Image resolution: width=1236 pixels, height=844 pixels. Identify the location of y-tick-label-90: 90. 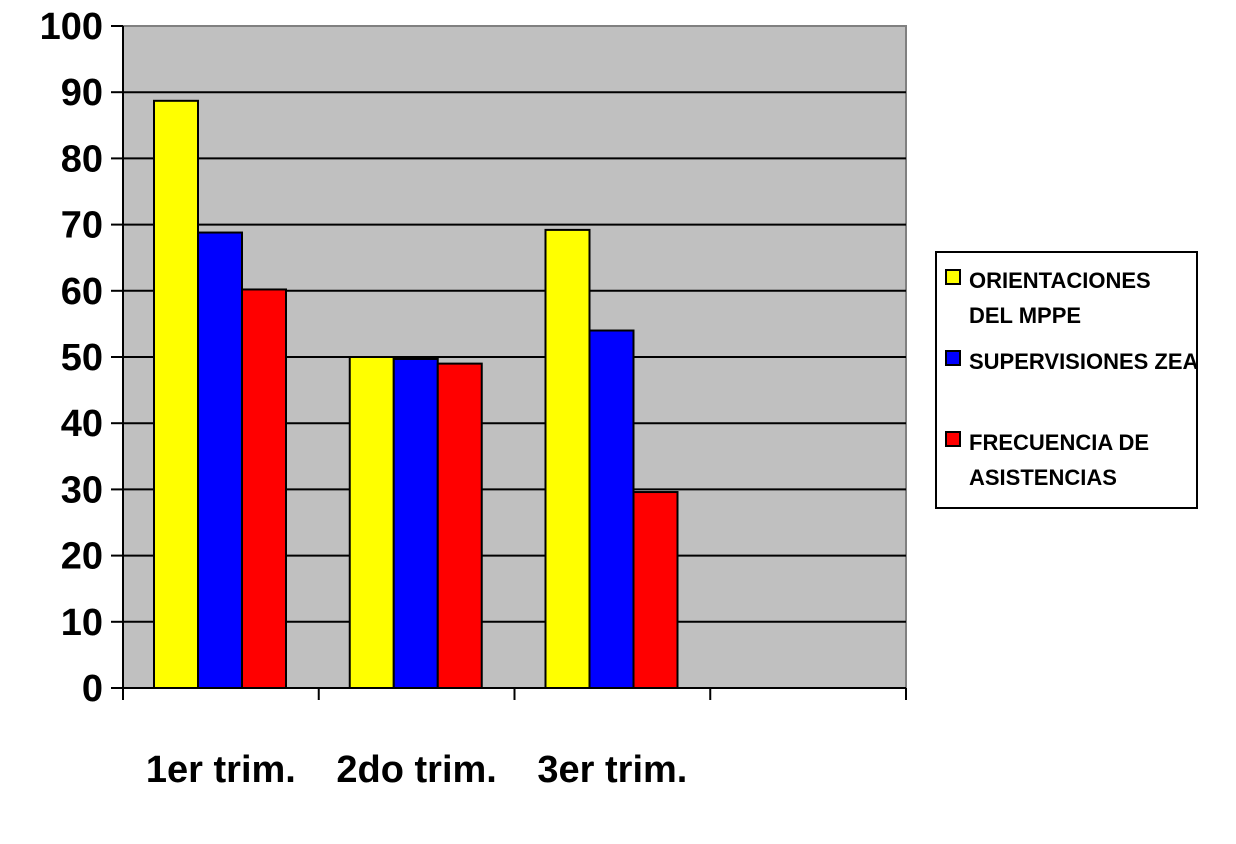
(82, 93).